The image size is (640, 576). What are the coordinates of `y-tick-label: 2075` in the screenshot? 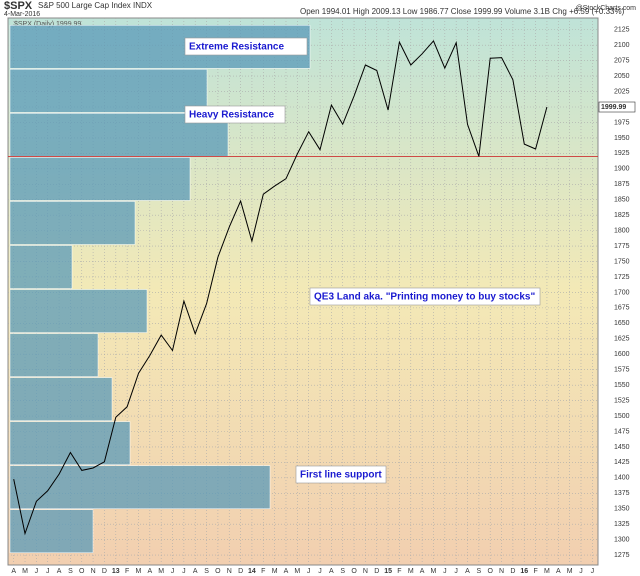 It's located at (622, 60).